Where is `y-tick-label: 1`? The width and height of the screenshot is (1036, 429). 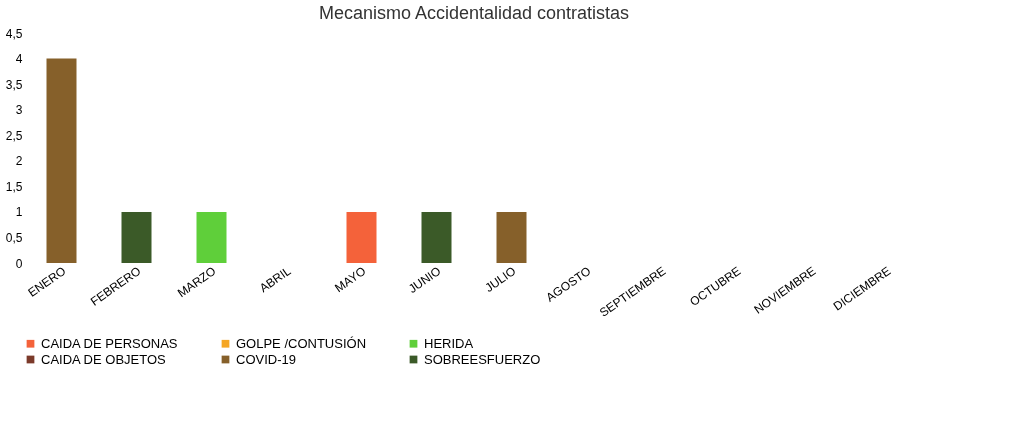 y-tick-label: 1 is located at coordinates (19, 212).